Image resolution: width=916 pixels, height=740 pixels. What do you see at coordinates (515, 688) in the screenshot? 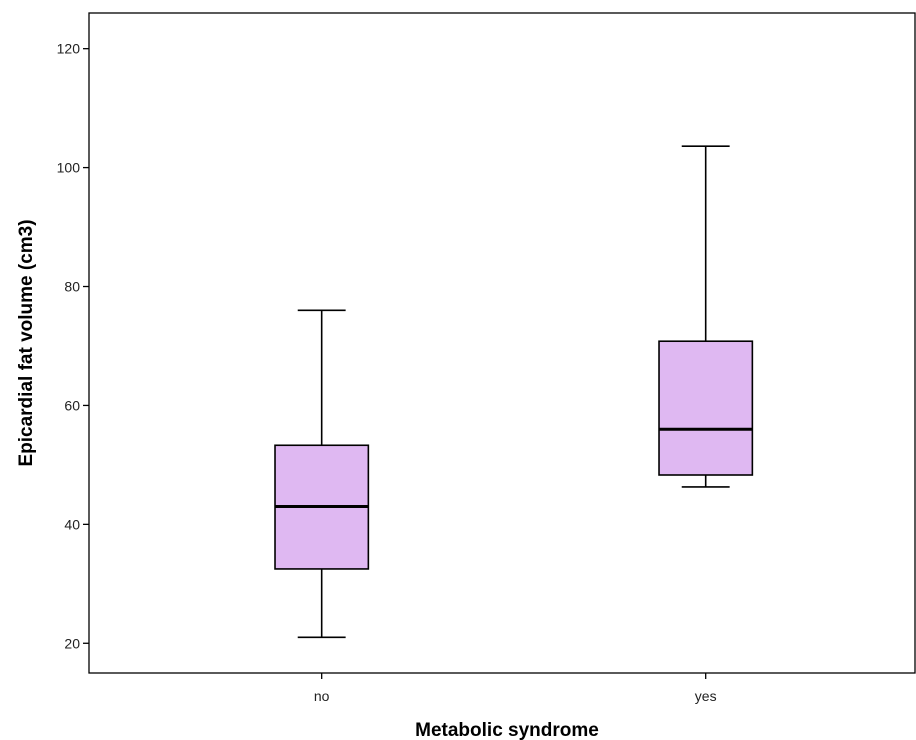
I see `x-axis-ticks: no yes` at bounding box center [515, 688].